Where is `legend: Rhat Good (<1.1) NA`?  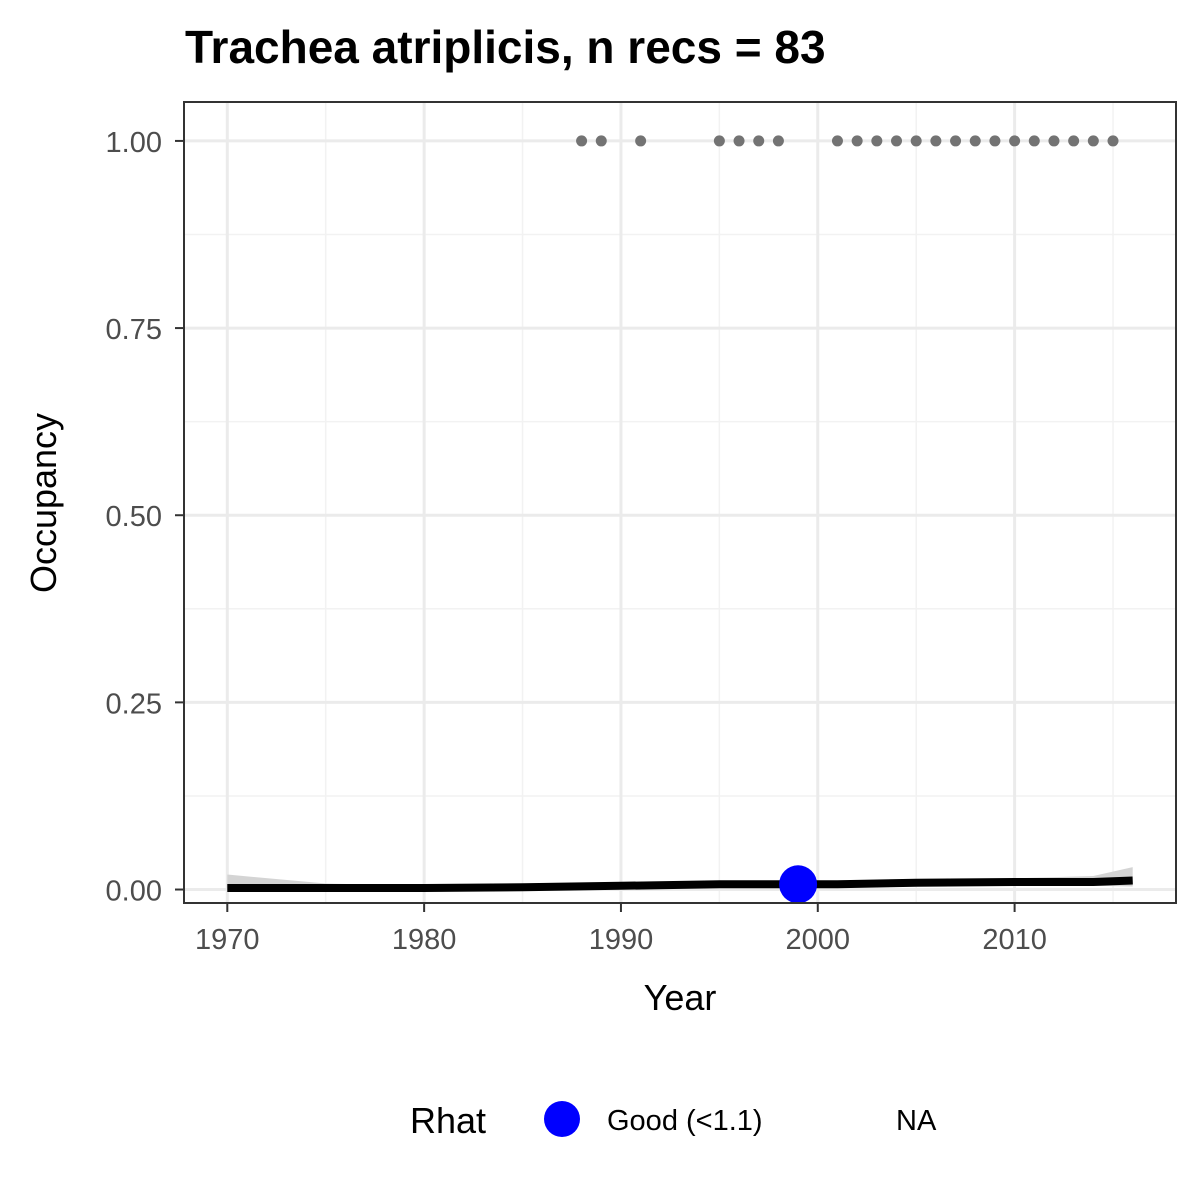 legend: Rhat Good (<1.1) NA is located at coordinates (673, 1120).